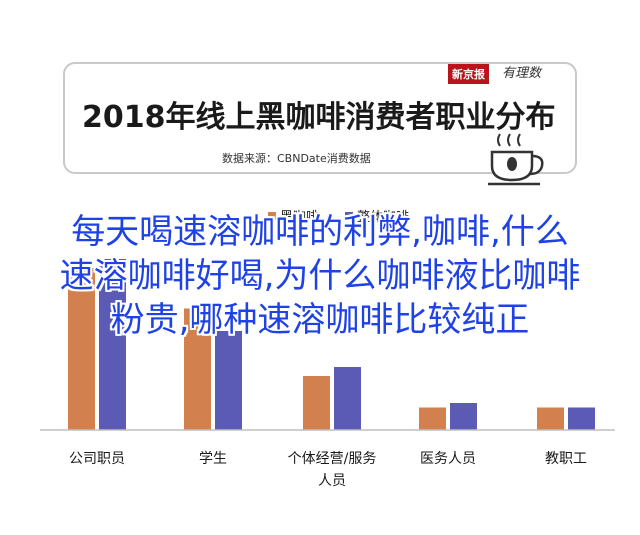 Image resolution: width=640 pixels, height=535 pixels. I want to click on category-label-4: 教职工, so click(566, 459).